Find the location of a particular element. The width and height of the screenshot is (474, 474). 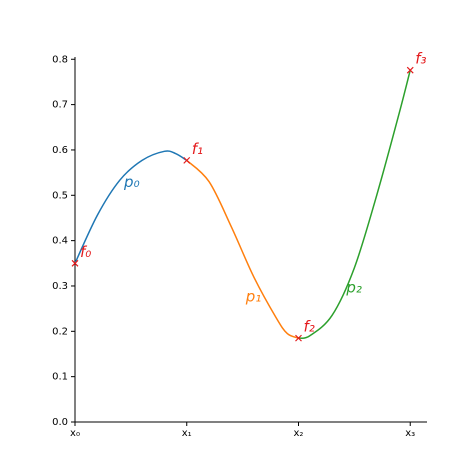

y-tick-label: 0.7 is located at coordinates (60, 105).